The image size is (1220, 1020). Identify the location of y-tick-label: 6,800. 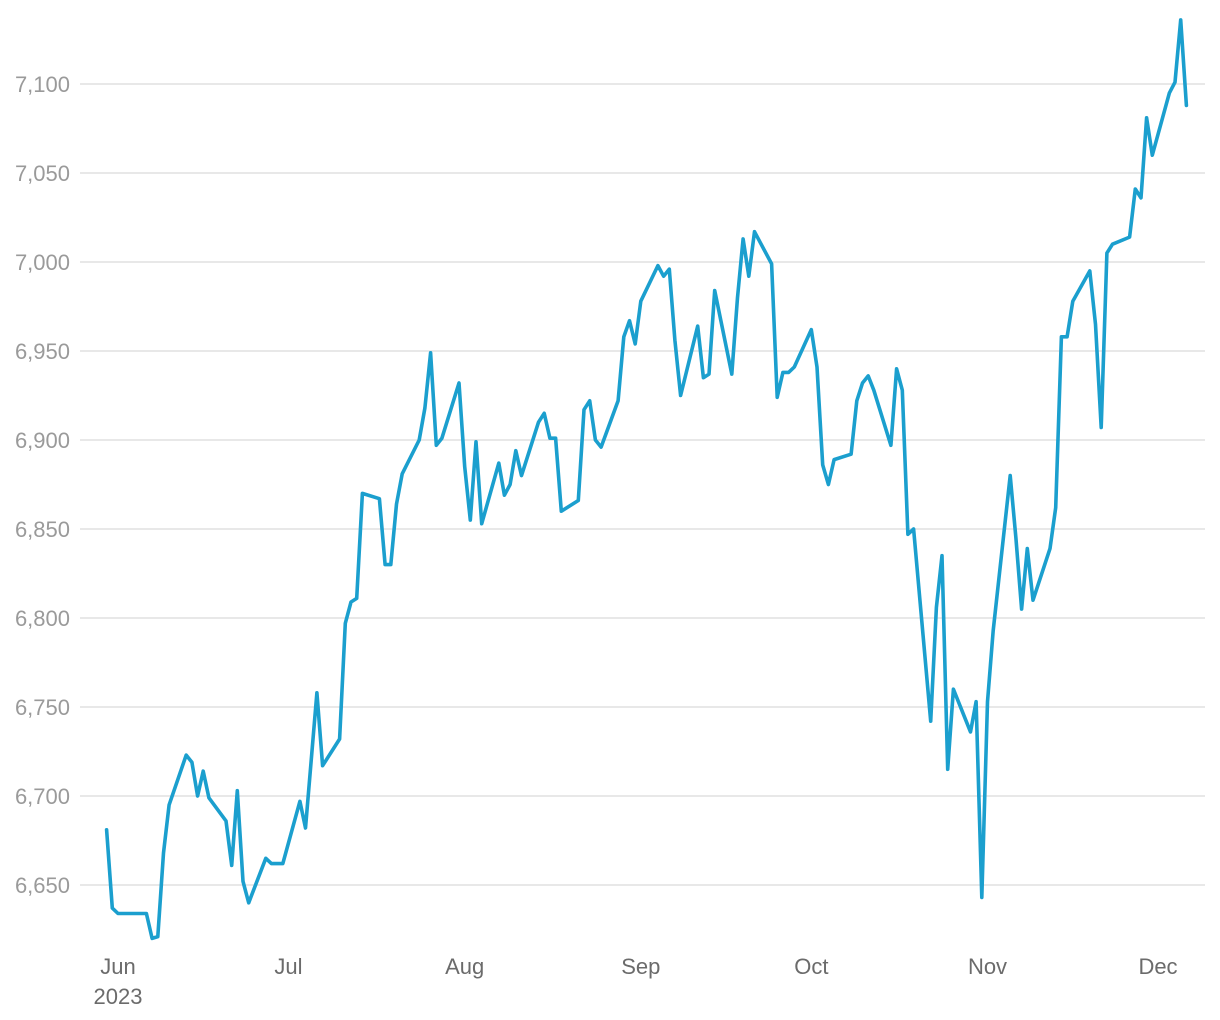
(42, 618).